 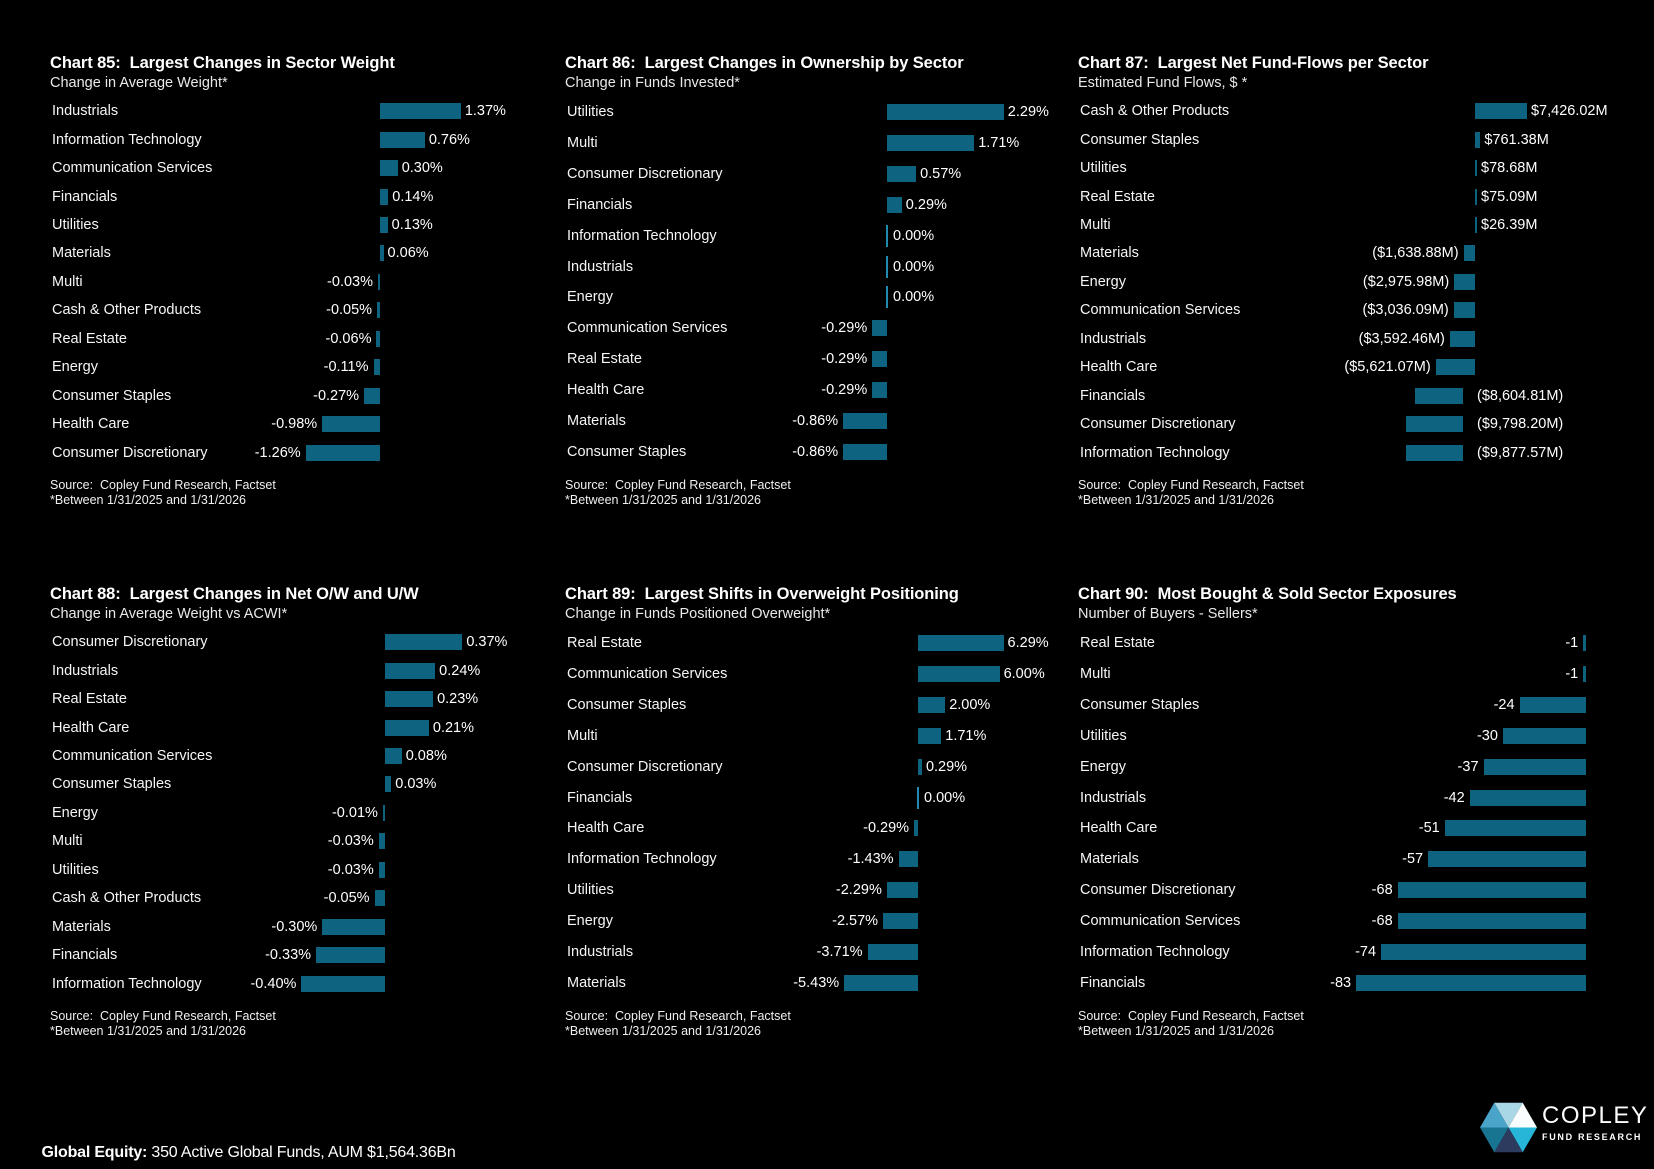 What do you see at coordinates (130, 452) in the screenshot?
I see `sector-label: Consumer Discretionary` at bounding box center [130, 452].